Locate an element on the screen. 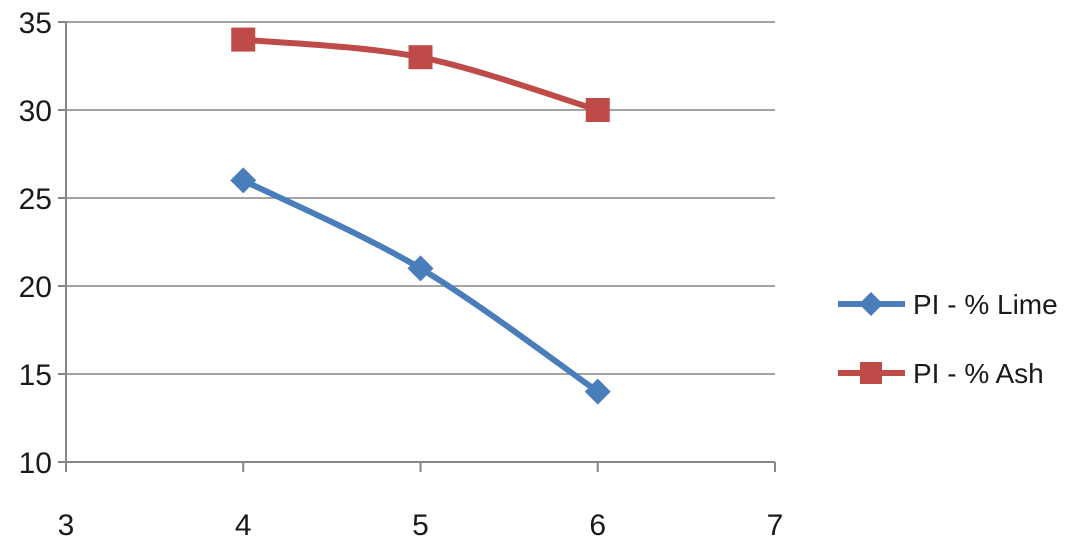 The width and height of the screenshot is (1068, 542). legend-label-ash: PI - % Ash is located at coordinates (978, 373).